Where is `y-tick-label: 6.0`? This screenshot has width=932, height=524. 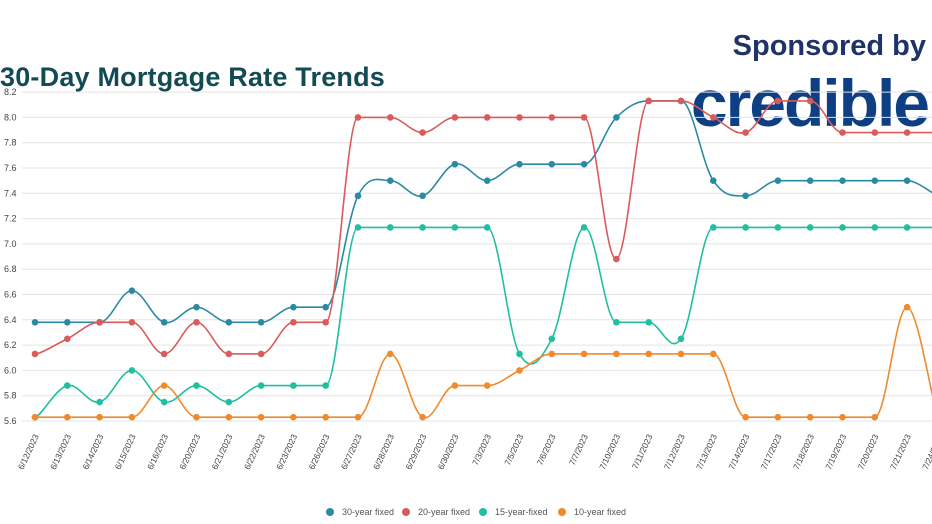 y-tick-label: 6.0 is located at coordinates (10, 370).